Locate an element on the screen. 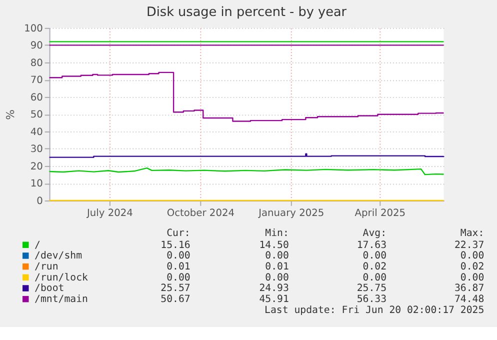 The width and height of the screenshot is (497, 340). y-tick-label: 90 is located at coordinates (36, 46).